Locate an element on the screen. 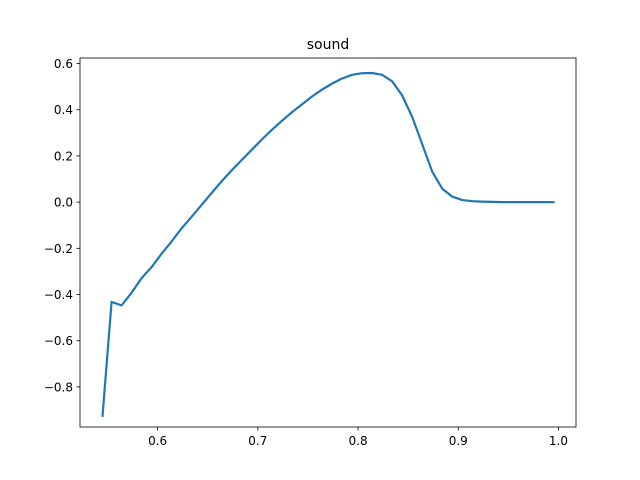 This screenshot has width=640, height=480. y-axis: −0.8 −0.6 −0.4 −0.2 0.0 0.2 0.4 0.6 is located at coordinates (62, 225).